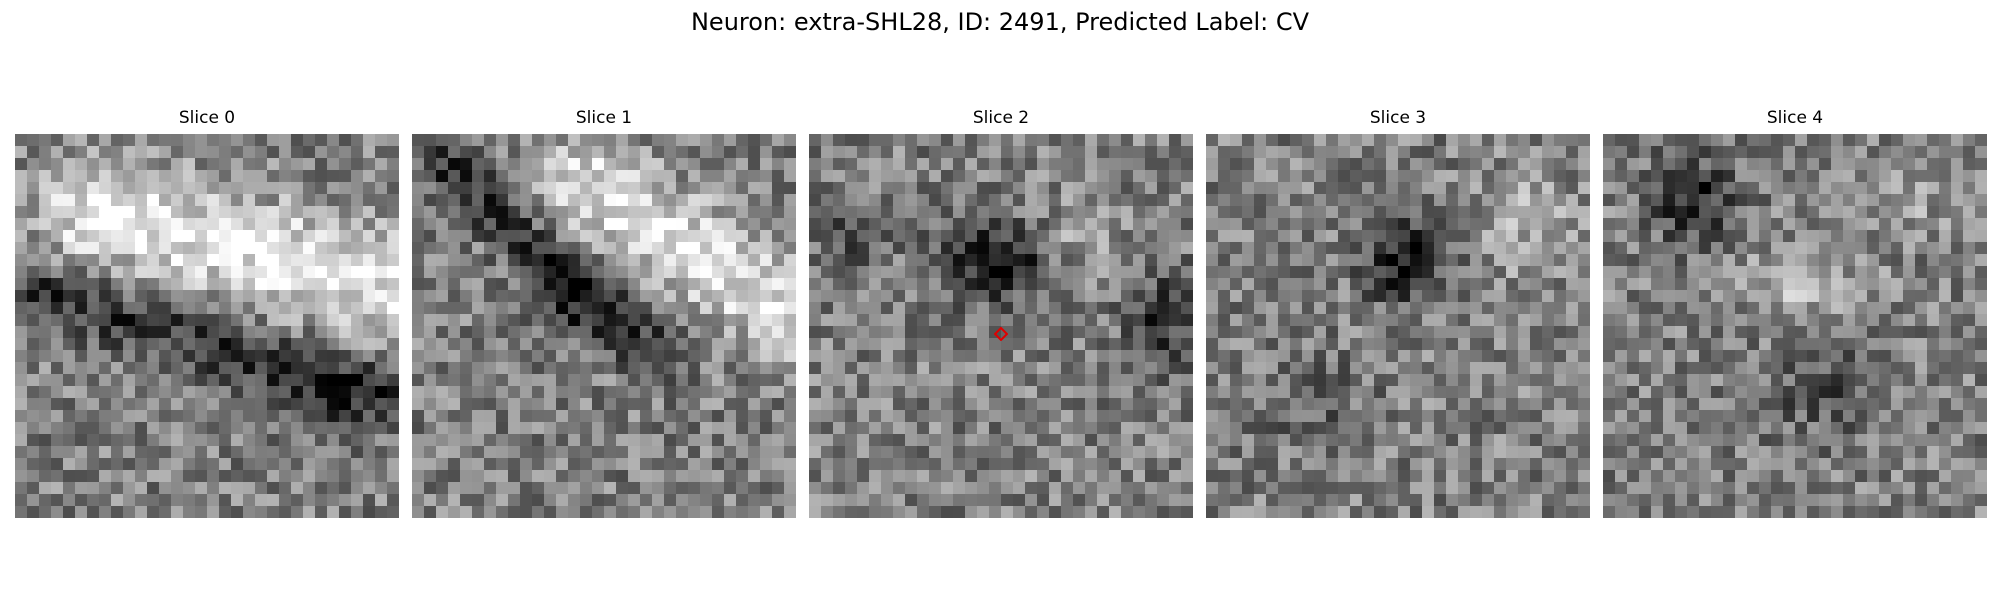 Image resolution: width=2000 pixels, height=600 pixels. What do you see at coordinates (1398, 118) in the screenshot?
I see `slice-title-3: Slice 3` at bounding box center [1398, 118].